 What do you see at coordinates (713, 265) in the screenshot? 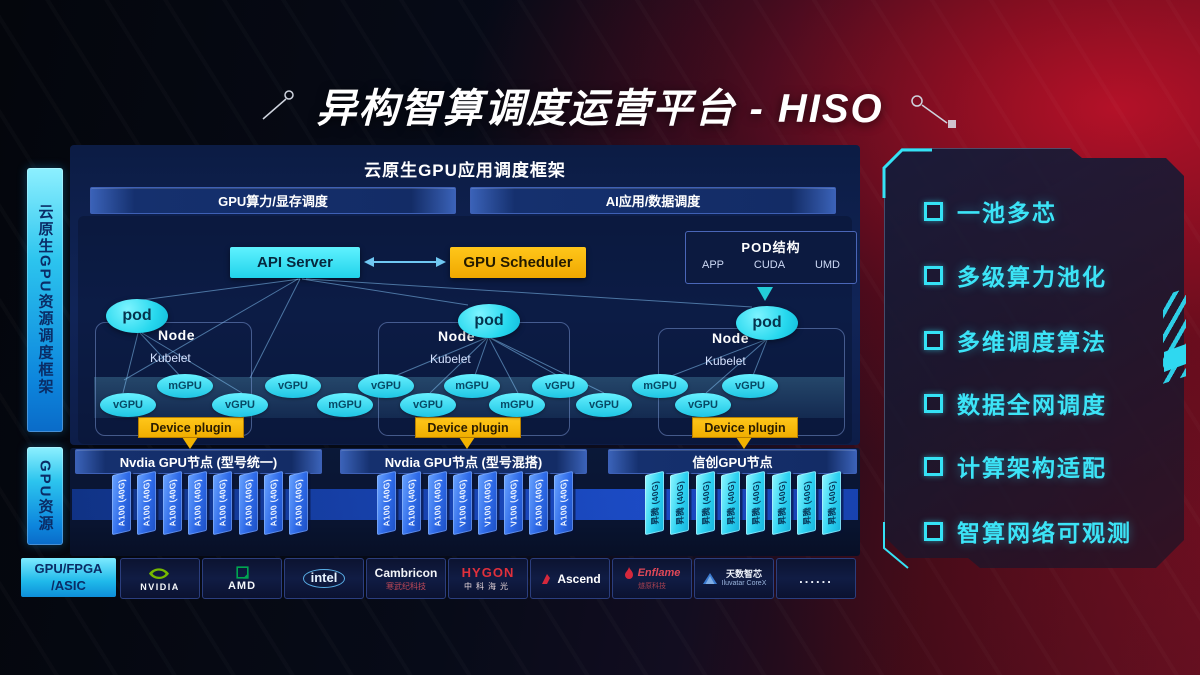
I see `pod-structure-item-app: APP` at bounding box center [713, 265].